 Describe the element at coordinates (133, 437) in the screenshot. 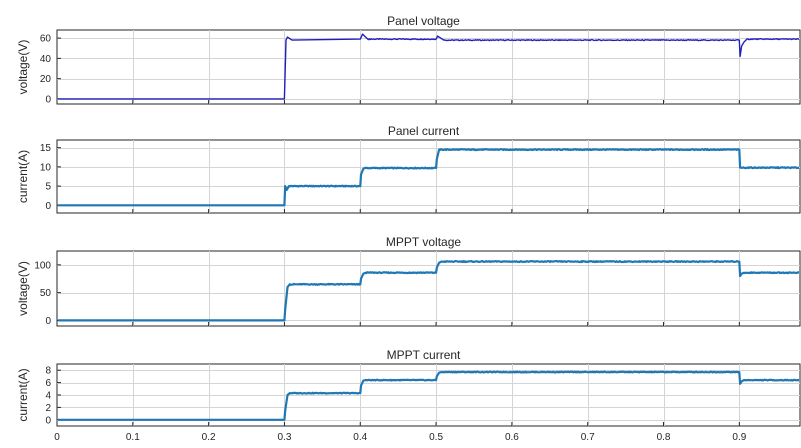

I see `x-tick-label: 0.1` at that location.